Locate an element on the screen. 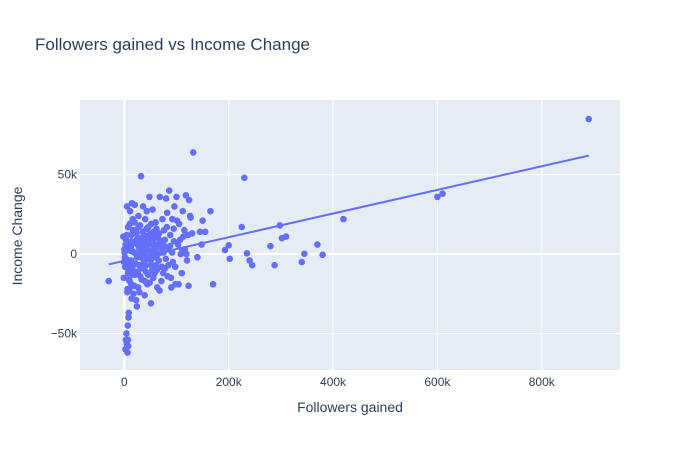 This screenshot has width=700, height=450. x-tick-label: 400k is located at coordinates (333, 382).